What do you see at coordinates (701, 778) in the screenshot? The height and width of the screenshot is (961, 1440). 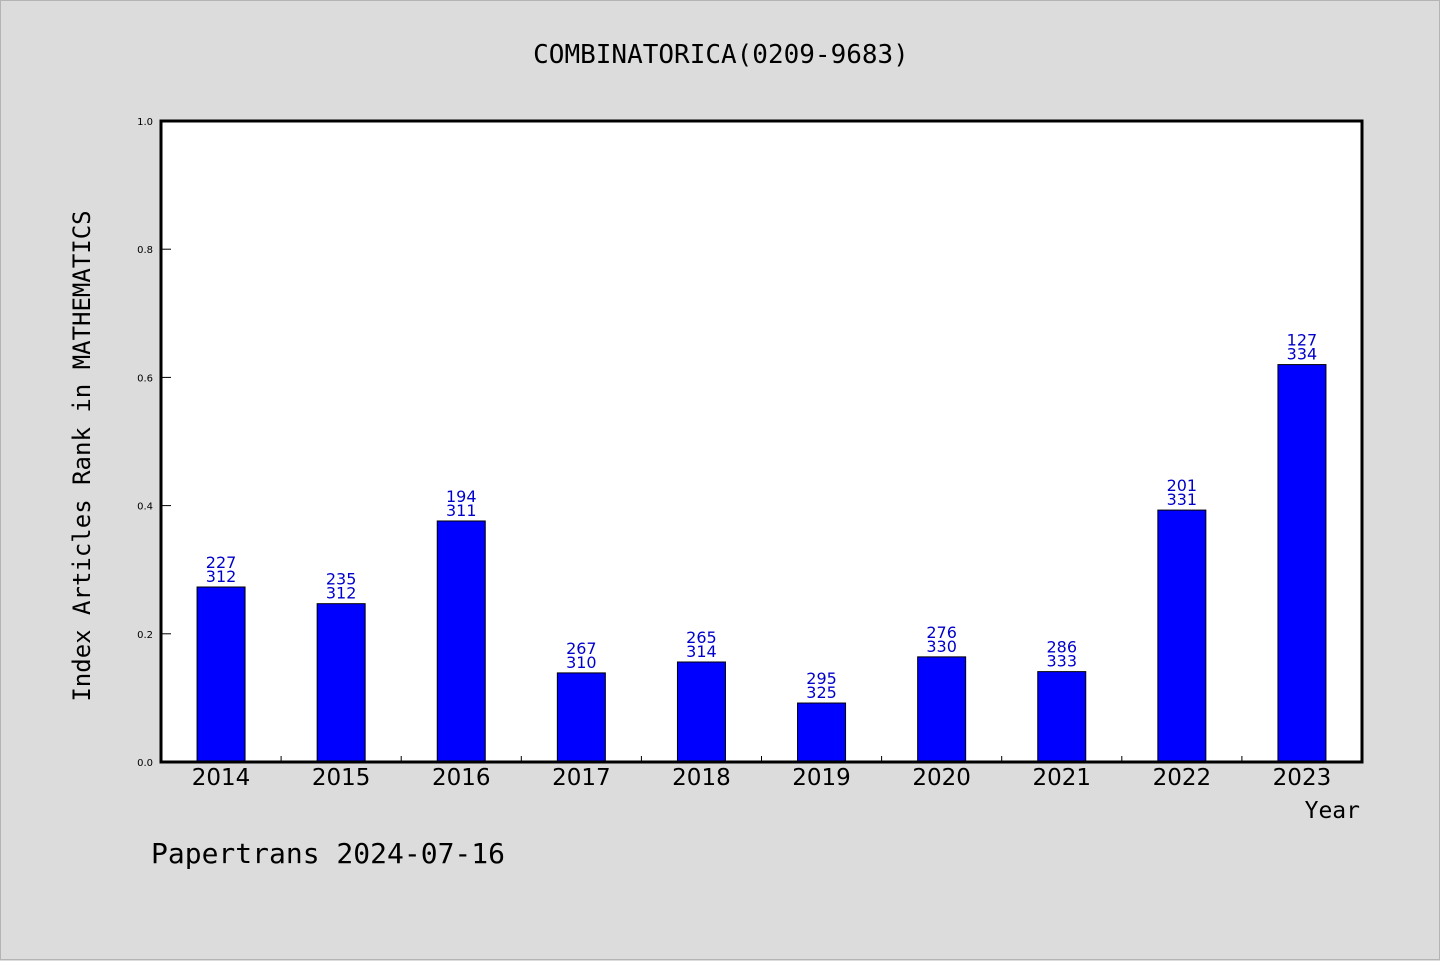 I see `x-tick-label: 2018` at bounding box center [701, 778].